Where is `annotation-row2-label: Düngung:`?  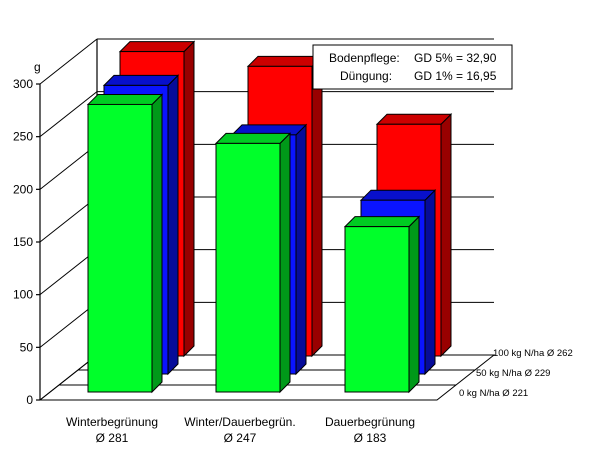 annotation-row2-label: Düngung: is located at coordinates (366, 76).